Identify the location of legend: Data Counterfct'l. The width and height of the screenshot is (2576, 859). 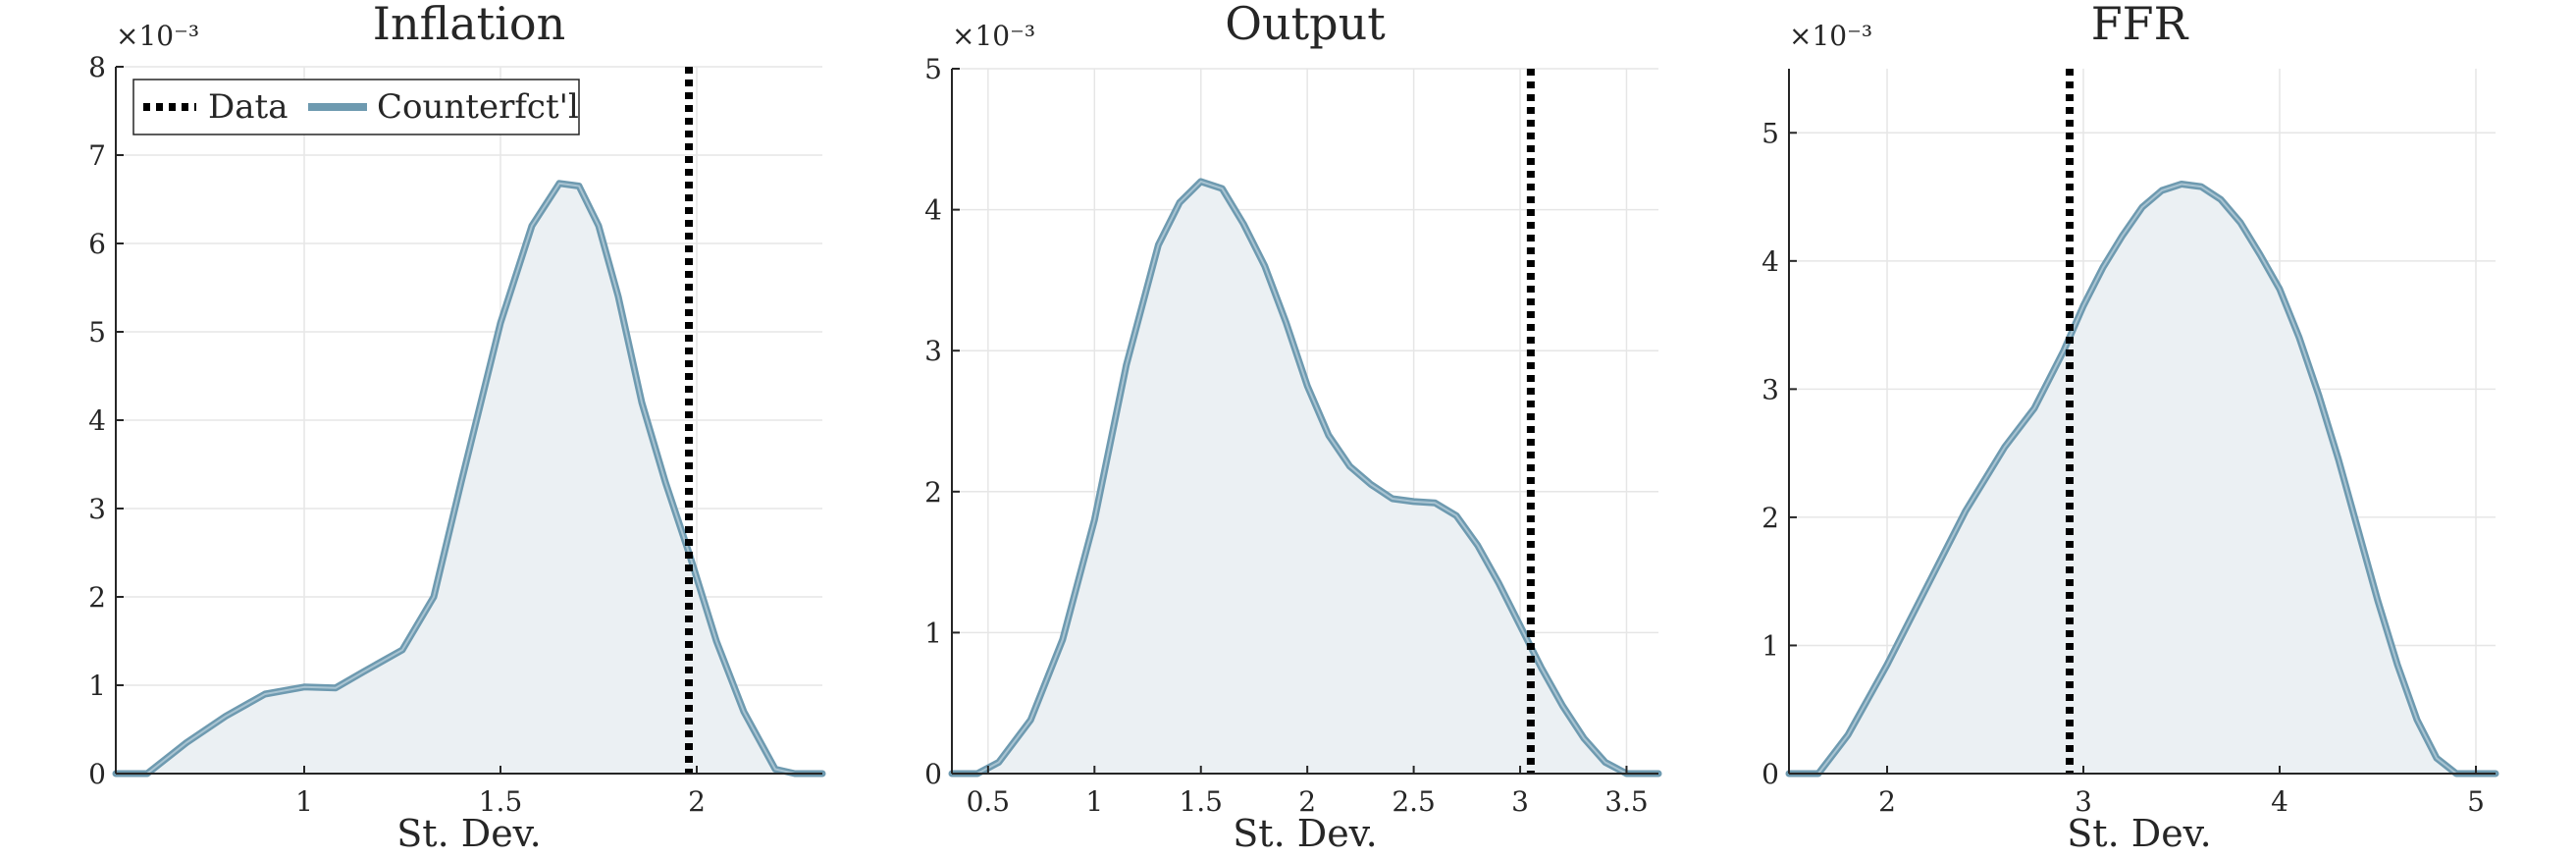
(356, 107).